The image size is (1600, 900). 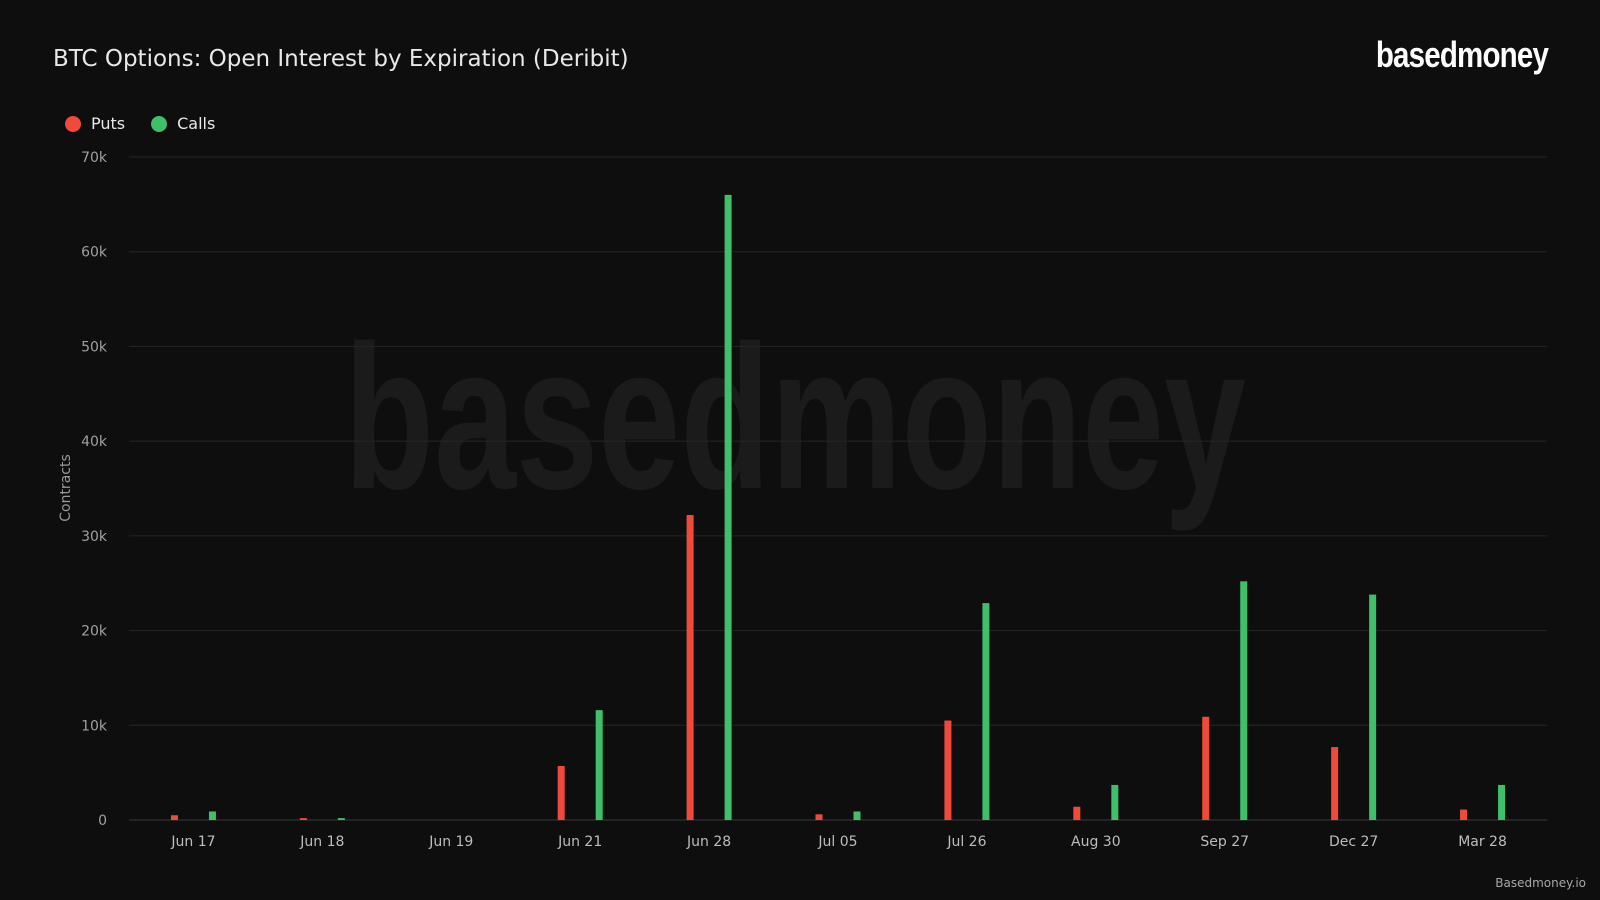 What do you see at coordinates (94, 442) in the screenshot?
I see `y-tick-label: 40k` at bounding box center [94, 442].